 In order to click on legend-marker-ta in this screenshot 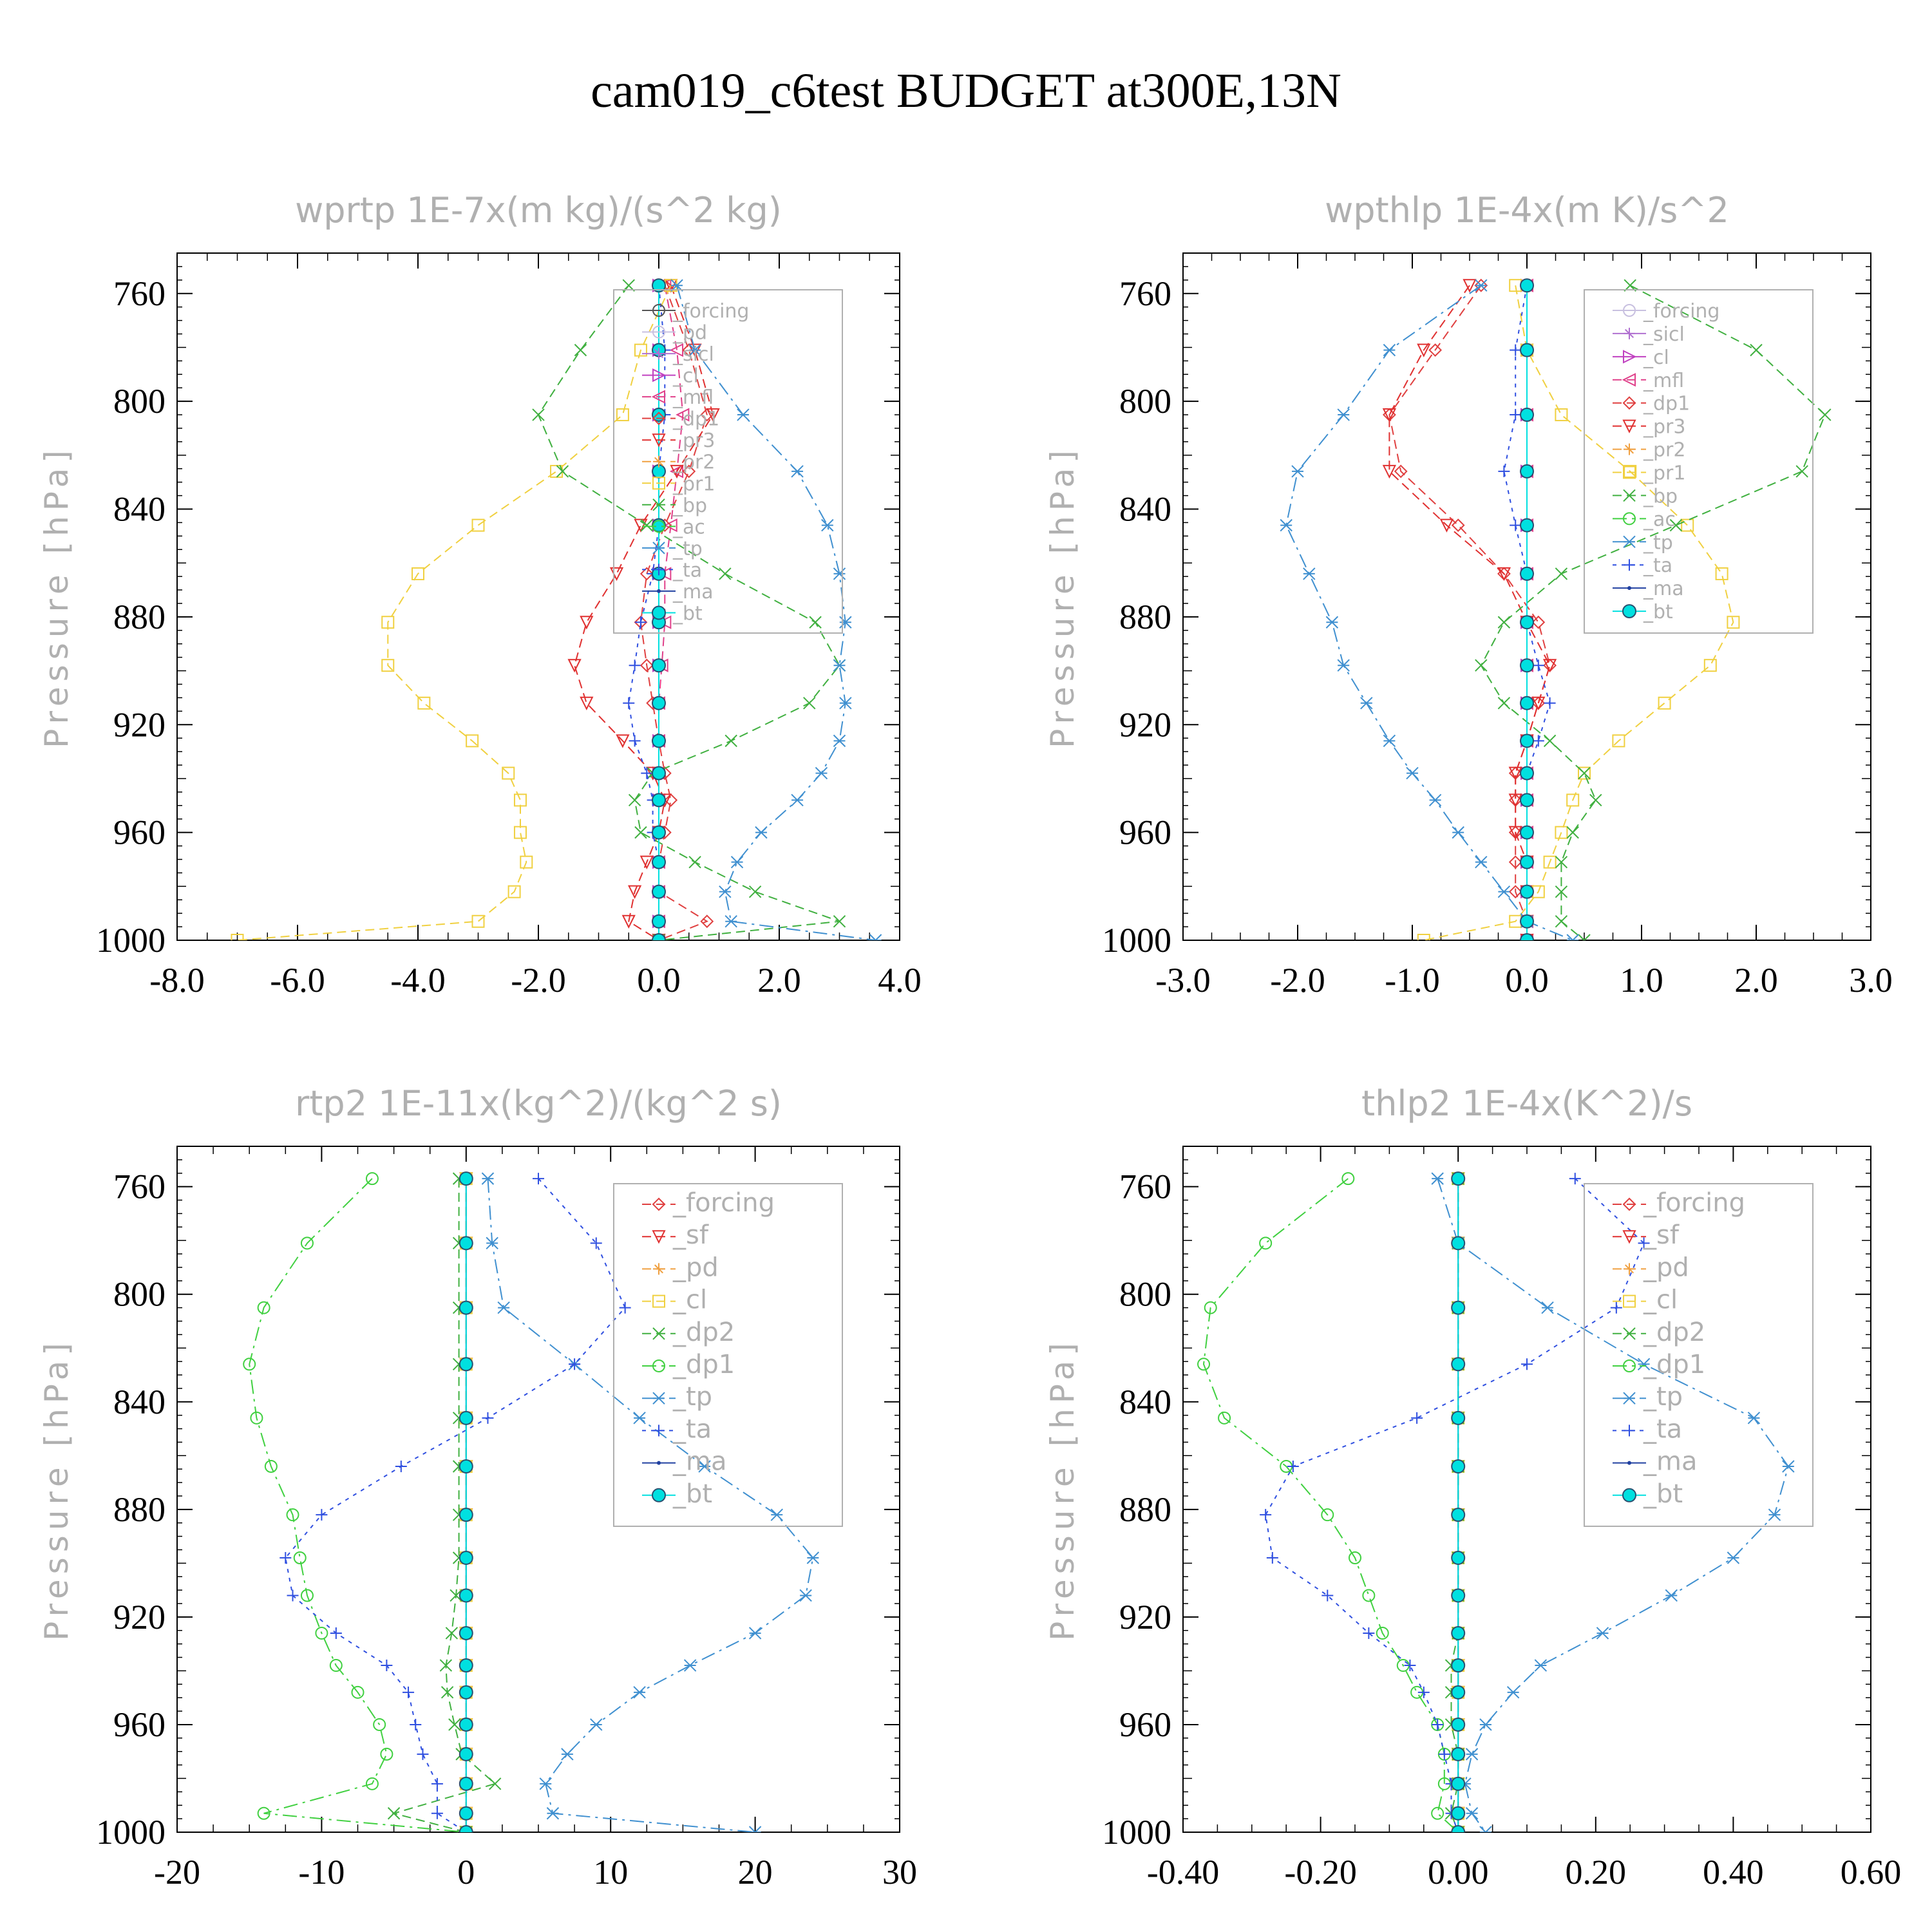, I will do `click(659, 1431)`.